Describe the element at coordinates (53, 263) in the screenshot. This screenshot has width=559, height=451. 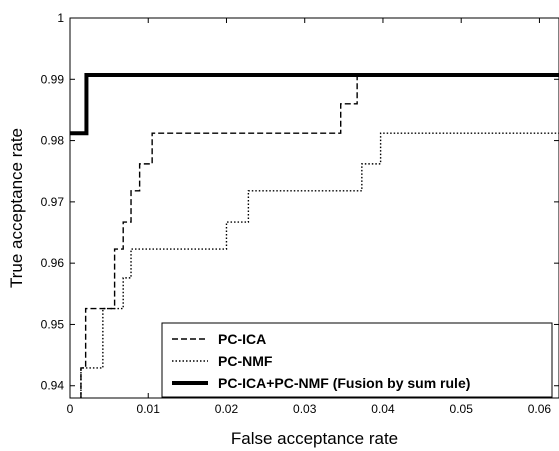
I see `y-tick-label: 0.96` at that location.